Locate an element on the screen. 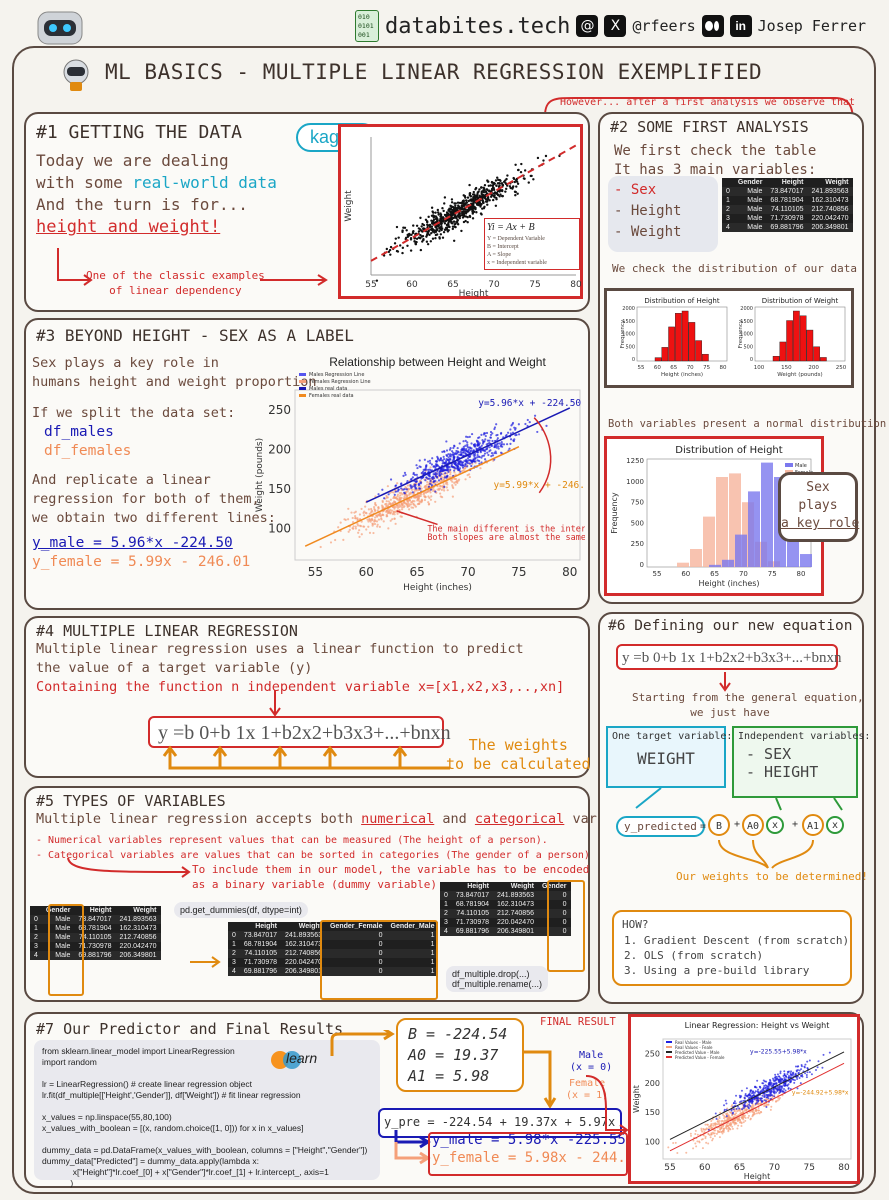 The width and height of the screenshot is (889, 1200). hist3-y-tick: 1000 is located at coordinates (635, 482).